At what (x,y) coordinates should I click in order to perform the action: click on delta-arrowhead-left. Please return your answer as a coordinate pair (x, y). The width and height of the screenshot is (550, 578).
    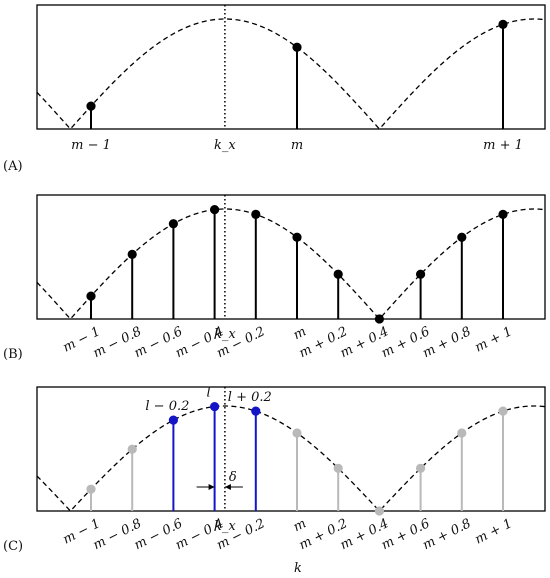
    Looking at the image, I should click on (211, 487).